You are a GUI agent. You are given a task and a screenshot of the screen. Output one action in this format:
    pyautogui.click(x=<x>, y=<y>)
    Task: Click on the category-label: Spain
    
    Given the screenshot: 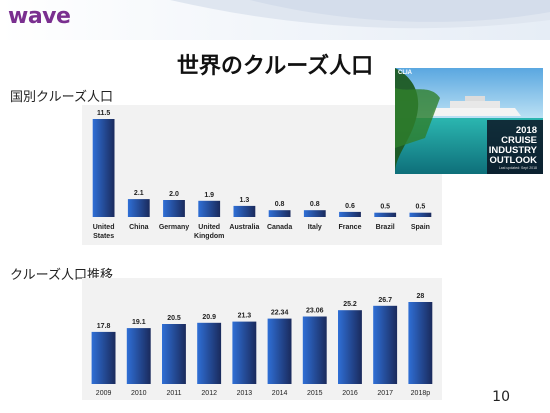 What is the action you would take?
    pyautogui.click(x=420, y=227)
    